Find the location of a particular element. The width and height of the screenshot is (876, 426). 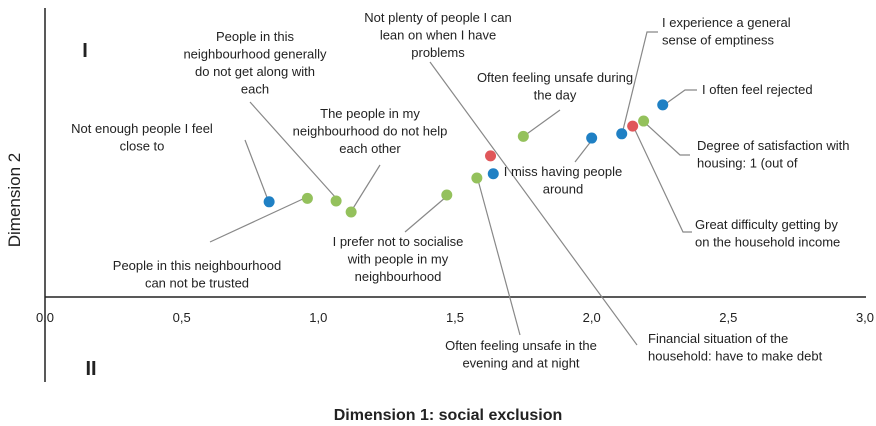

annotation: I often feel rejected is located at coordinates (757, 89).